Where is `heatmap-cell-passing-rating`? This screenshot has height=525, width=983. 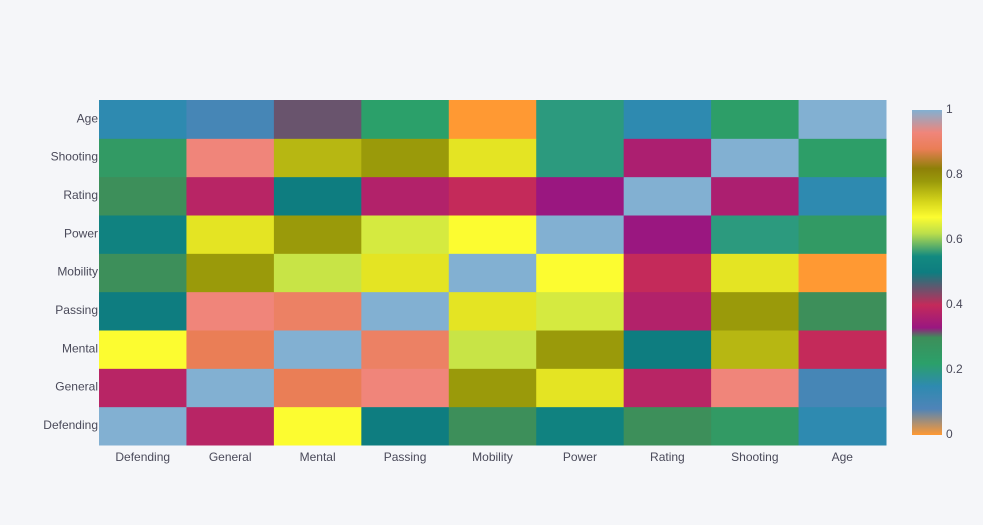
heatmap-cell-passing-rating is located at coordinates (667, 311).